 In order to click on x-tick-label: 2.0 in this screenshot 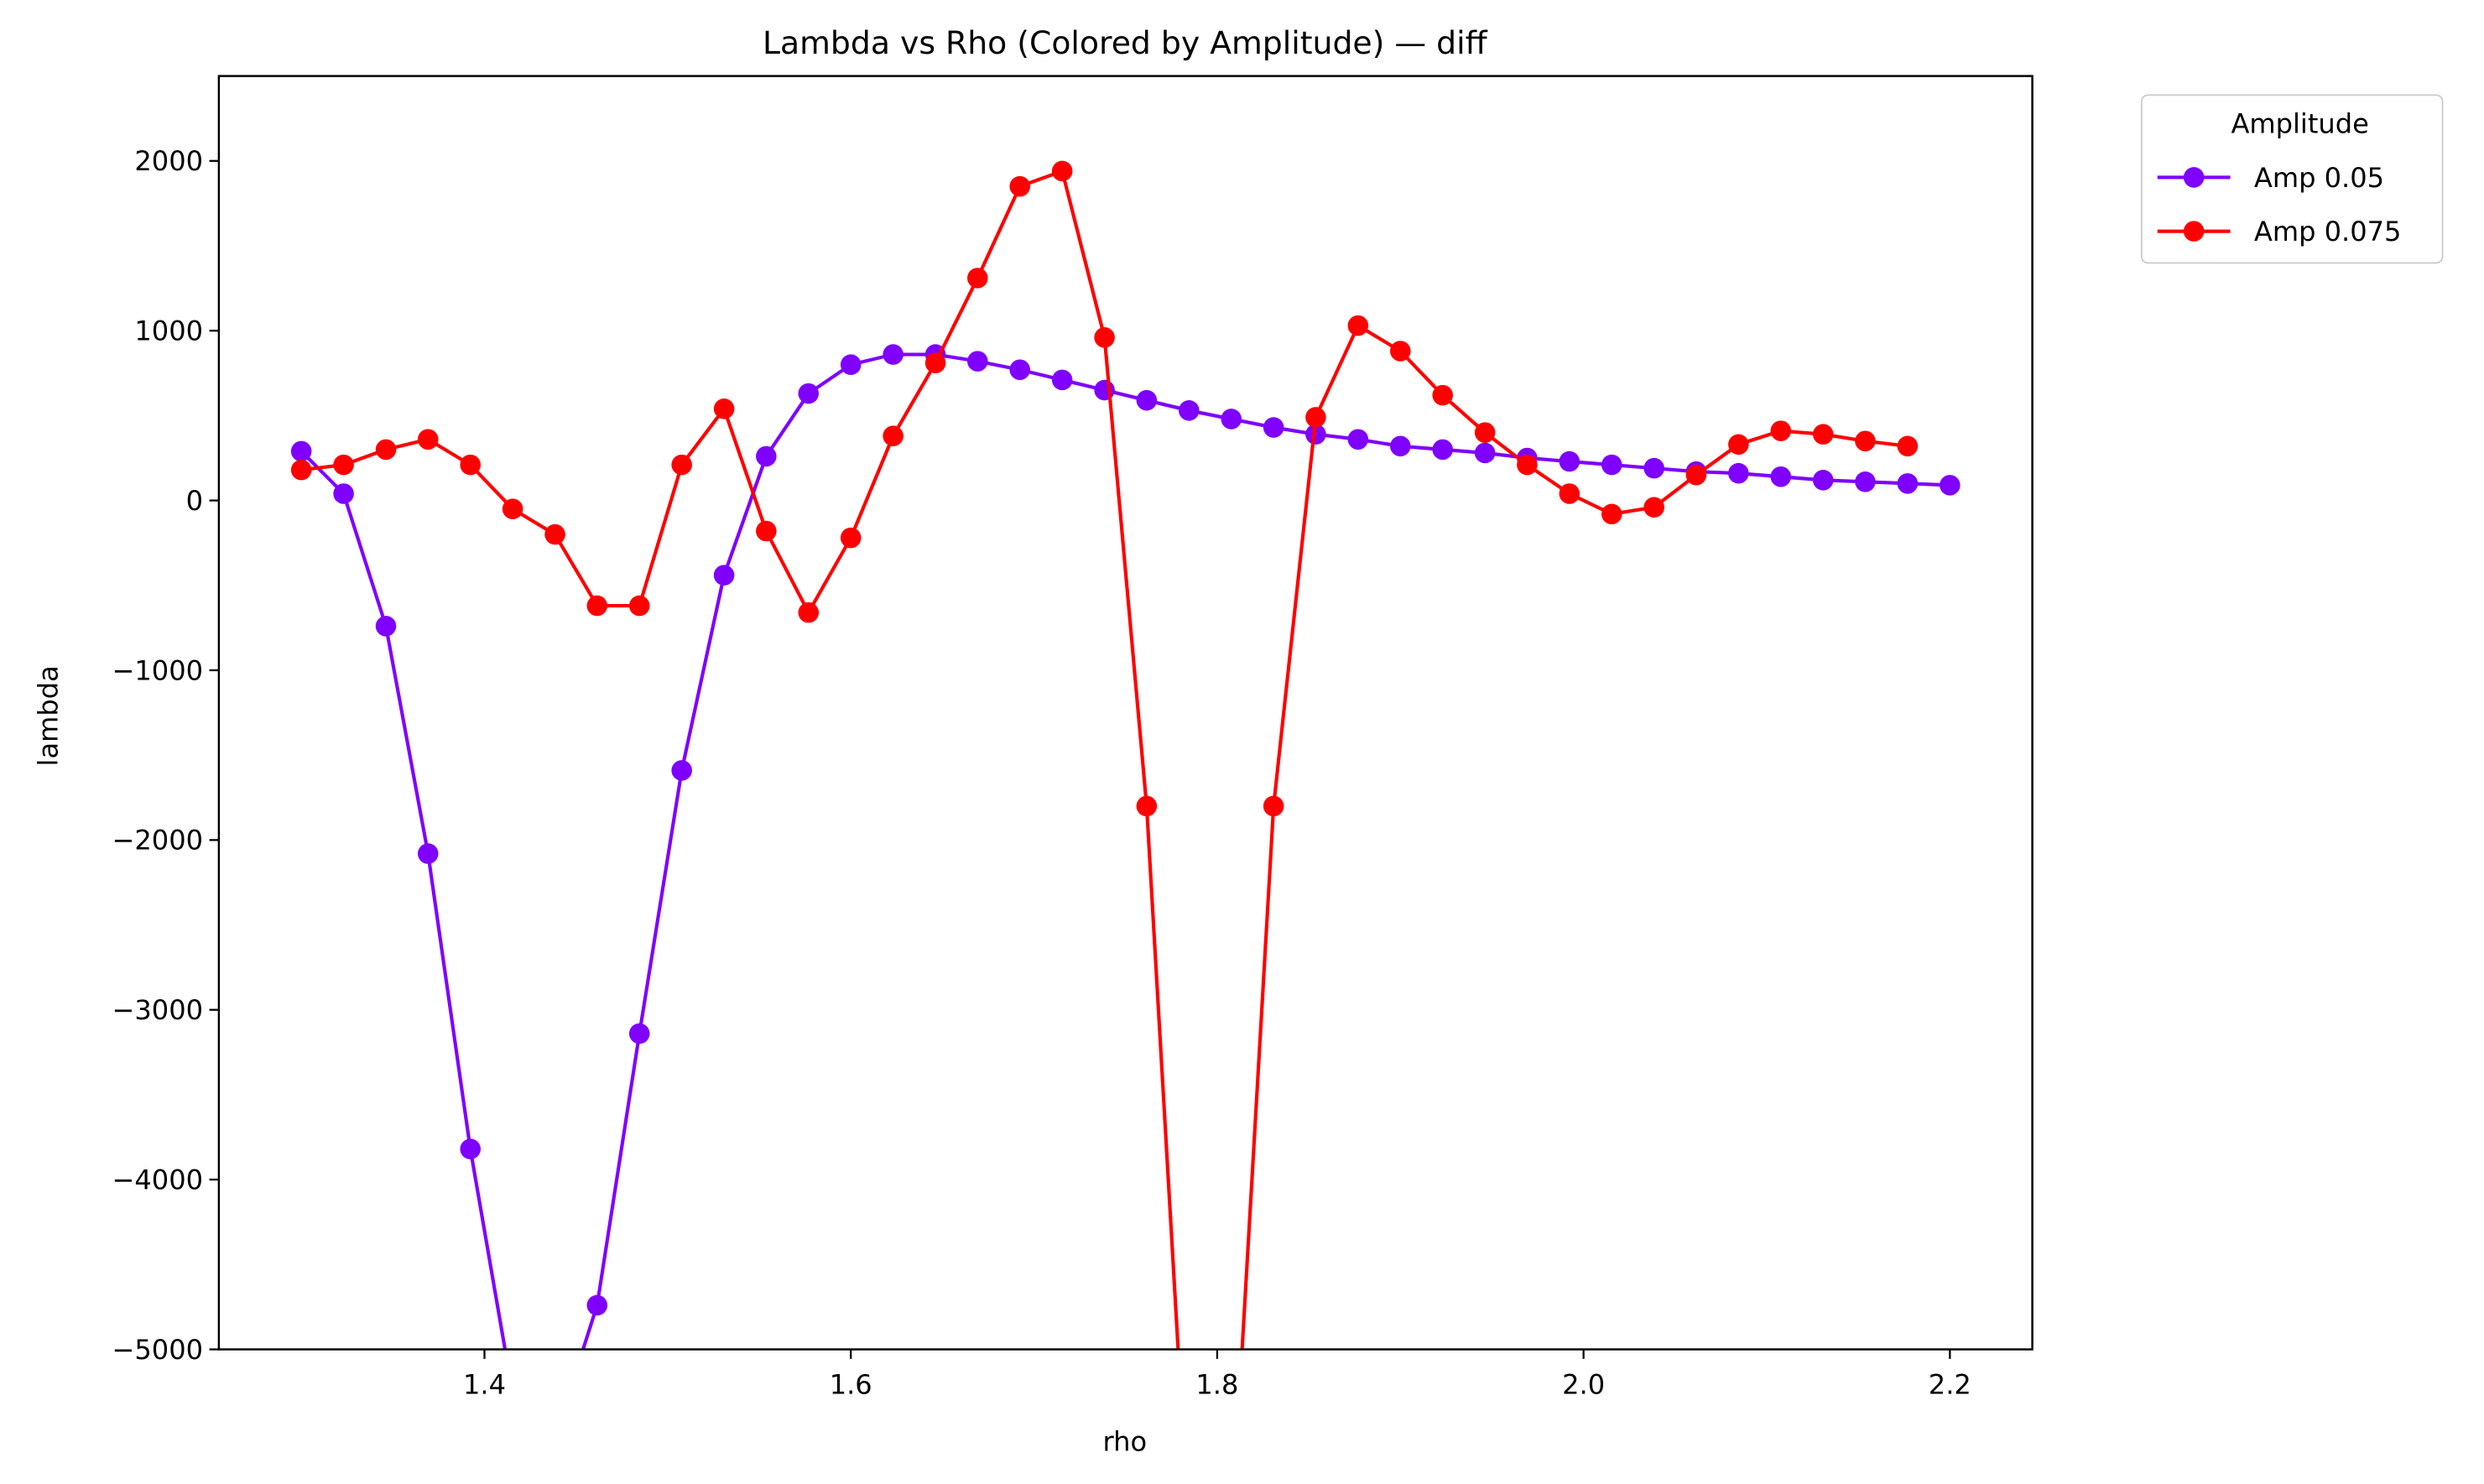, I will do `click(1583, 1384)`.